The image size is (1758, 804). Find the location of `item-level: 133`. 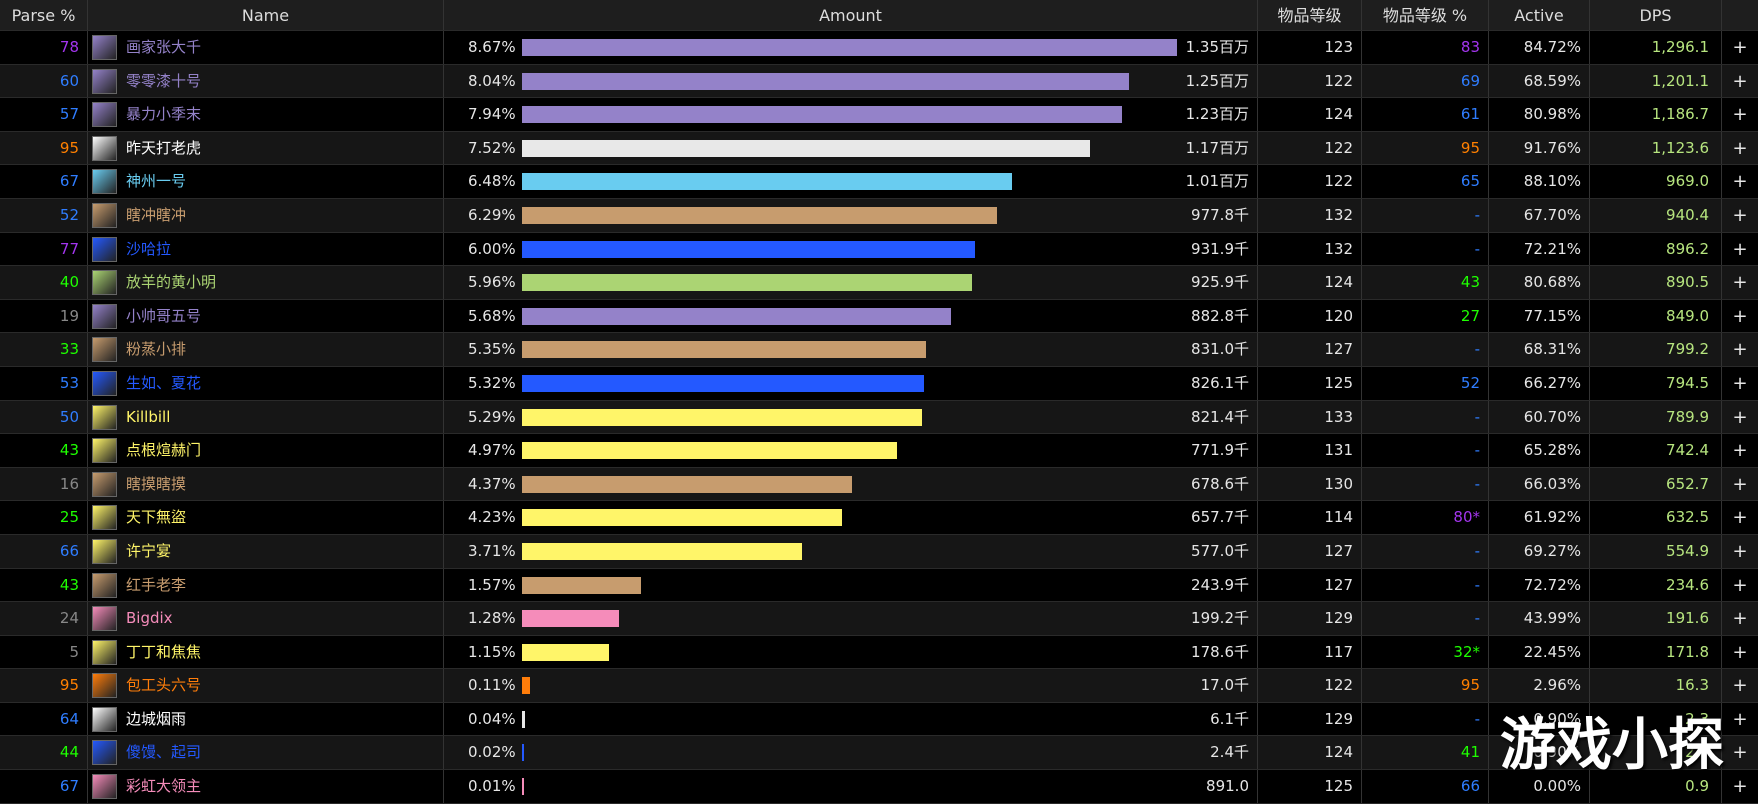

item-level: 133 is located at coordinates (1310, 417).